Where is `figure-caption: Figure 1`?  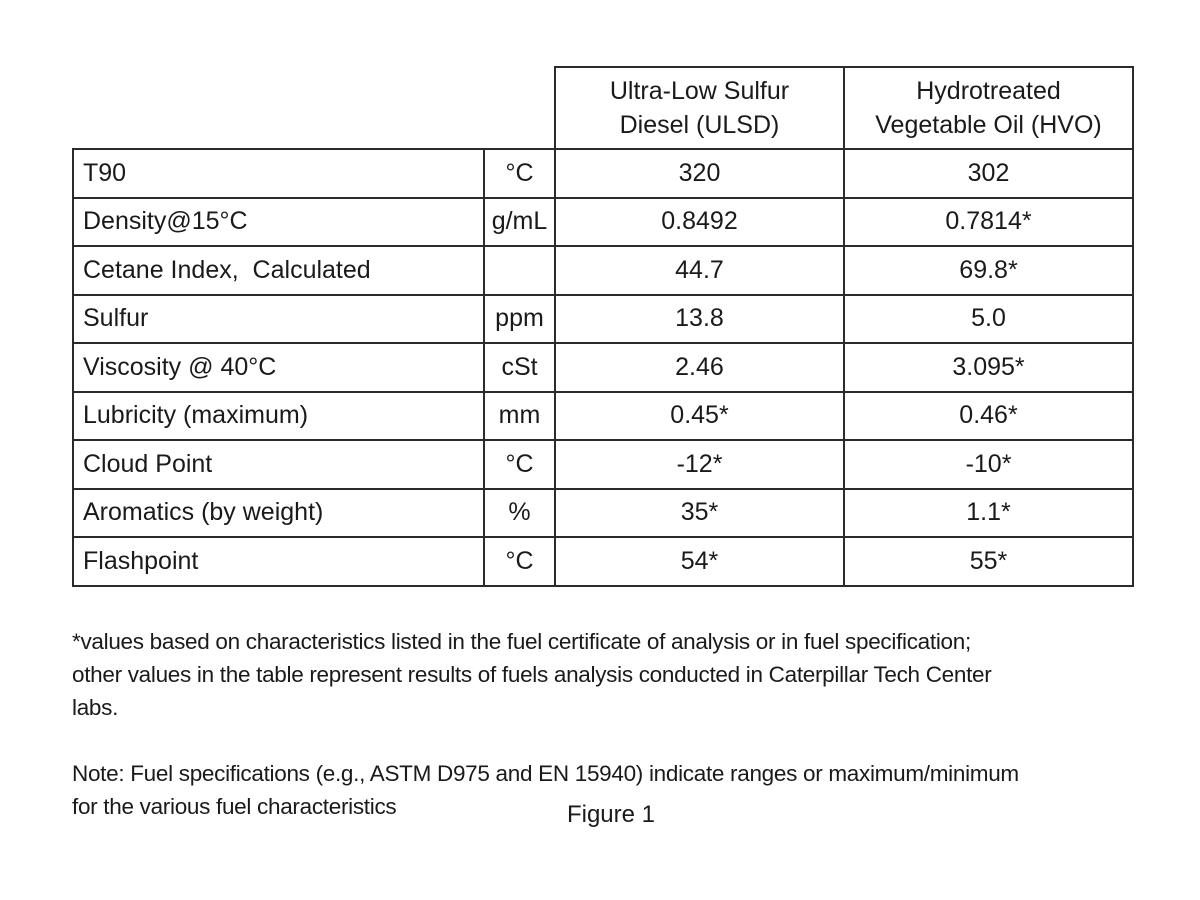 figure-caption: Figure 1 is located at coordinates (611, 814).